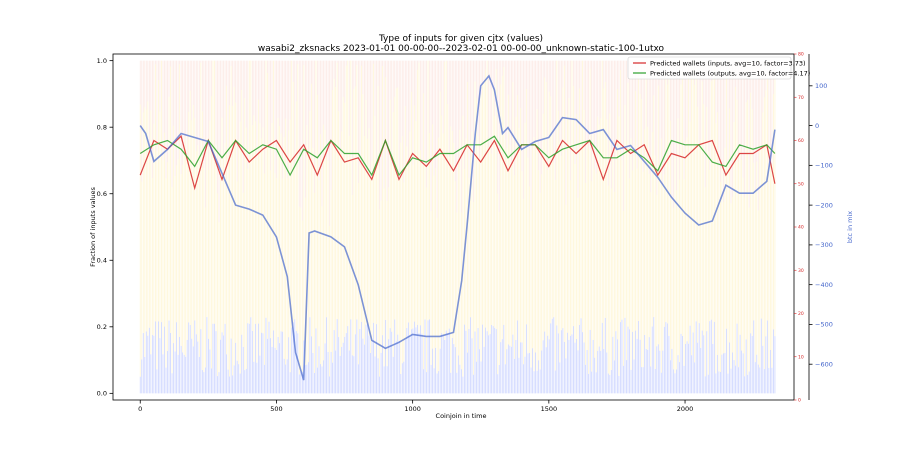  I want to click on x-tick-label: 0, so click(140, 409).